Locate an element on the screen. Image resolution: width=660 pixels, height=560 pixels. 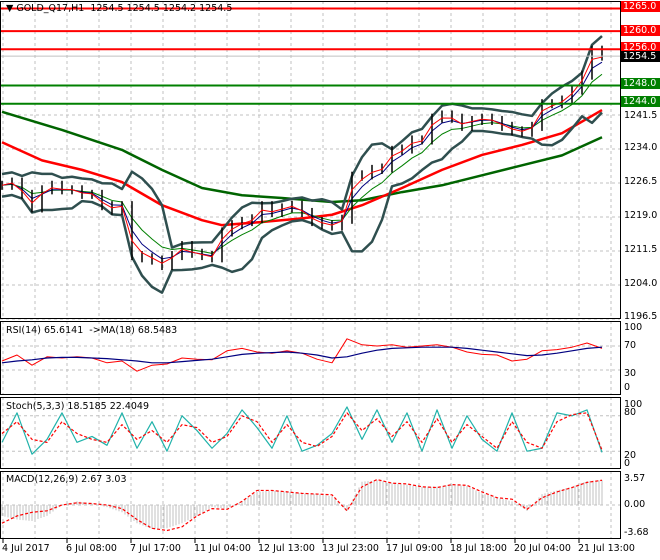
macd-tick: 0.00 is located at coordinates (635, 504).